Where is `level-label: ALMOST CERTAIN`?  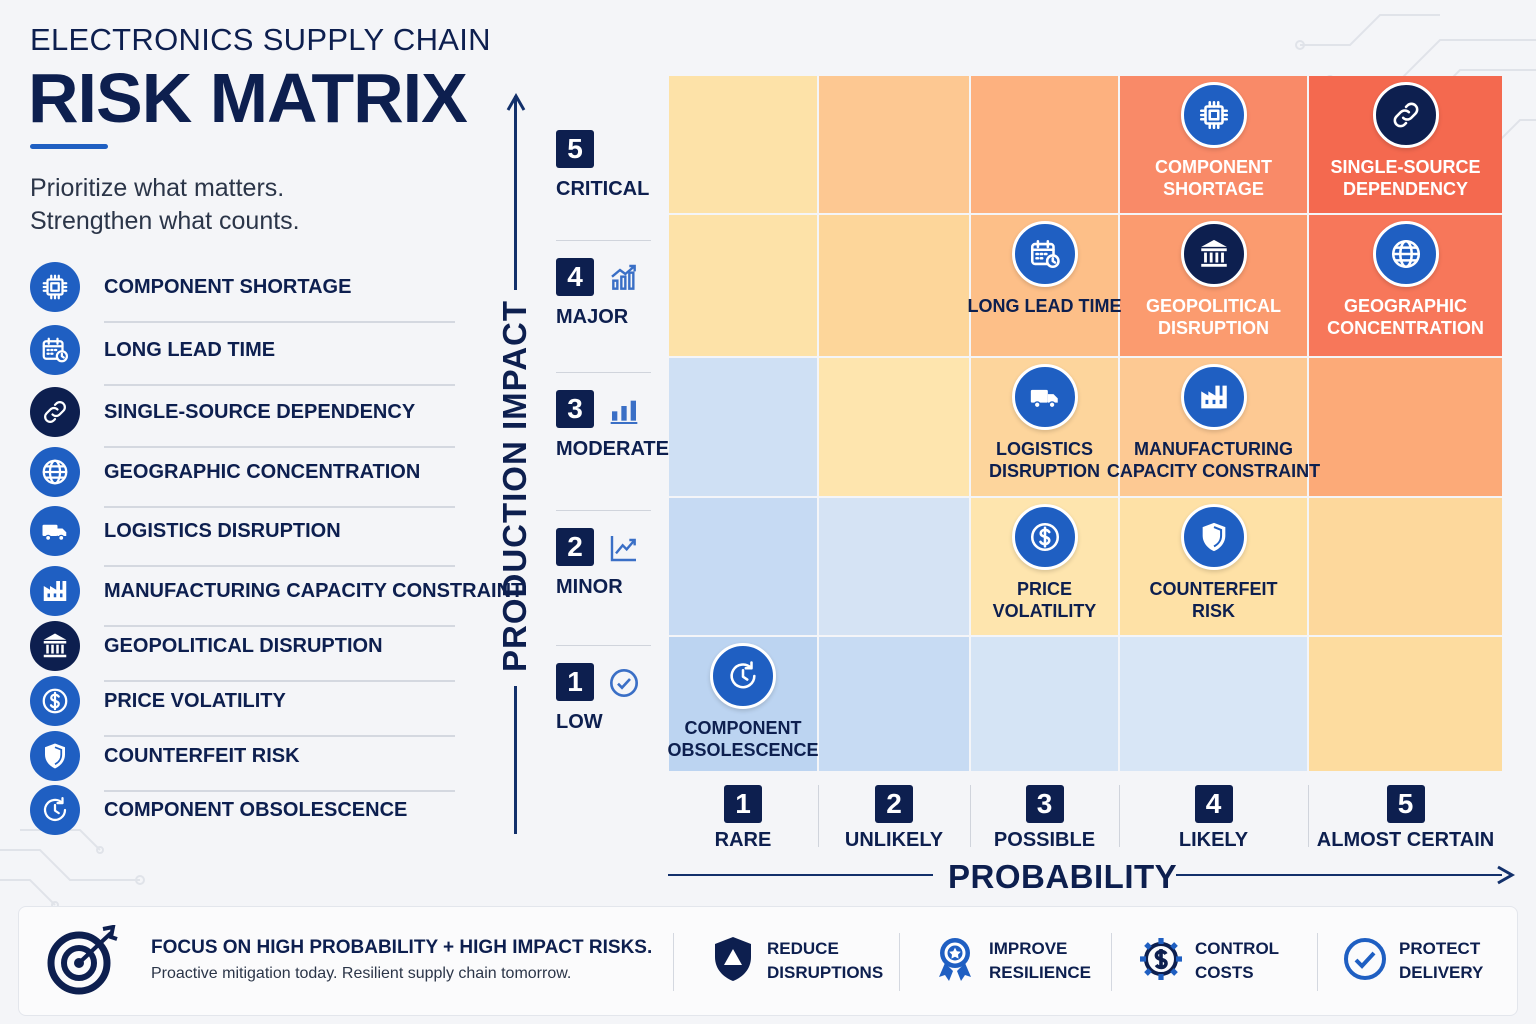 level-label: ALMOST CERTAIN is located at coordinates (1405, 840).